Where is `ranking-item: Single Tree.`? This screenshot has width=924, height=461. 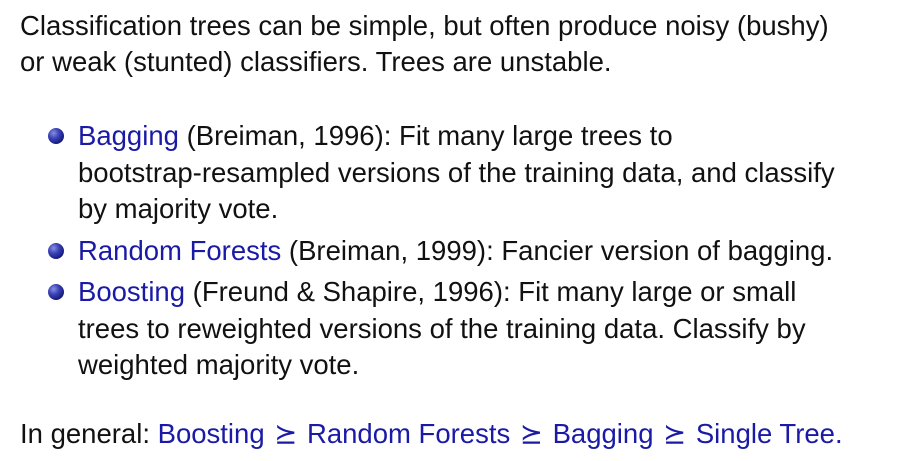 ranking-item: Single Tree. is located at coordinates (769, 433).